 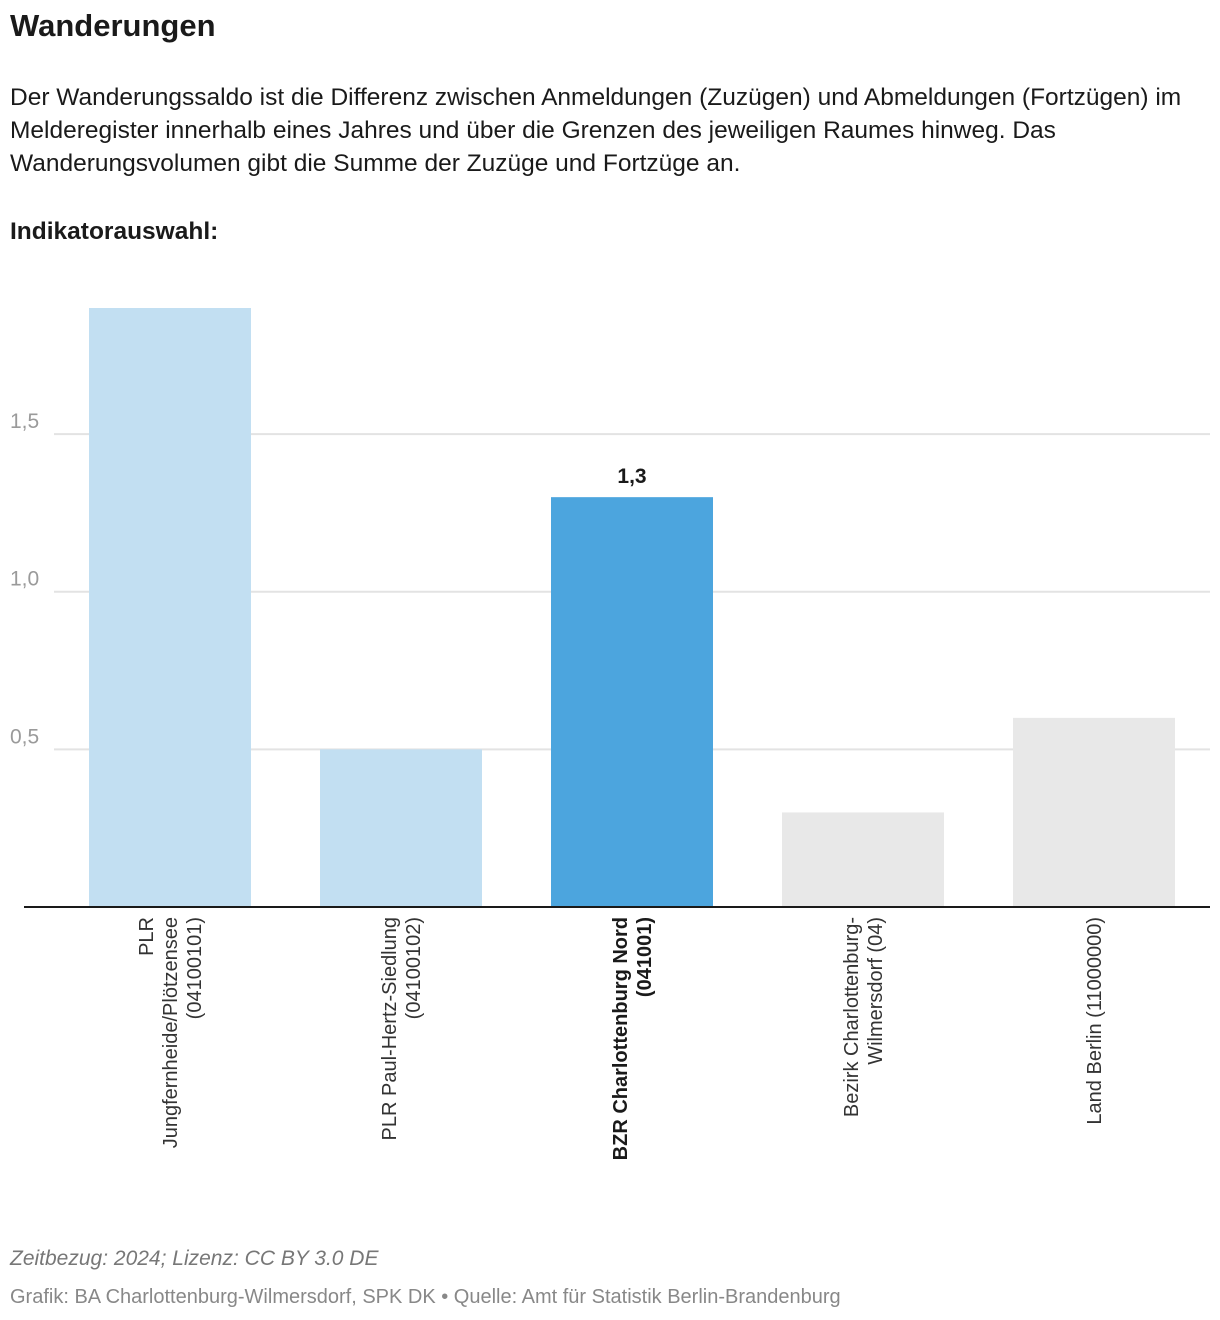 I want to click on x-tick-label: Bezirk Charlottenburg- Wilmersdorf (04), so click(x=864, y=1017).